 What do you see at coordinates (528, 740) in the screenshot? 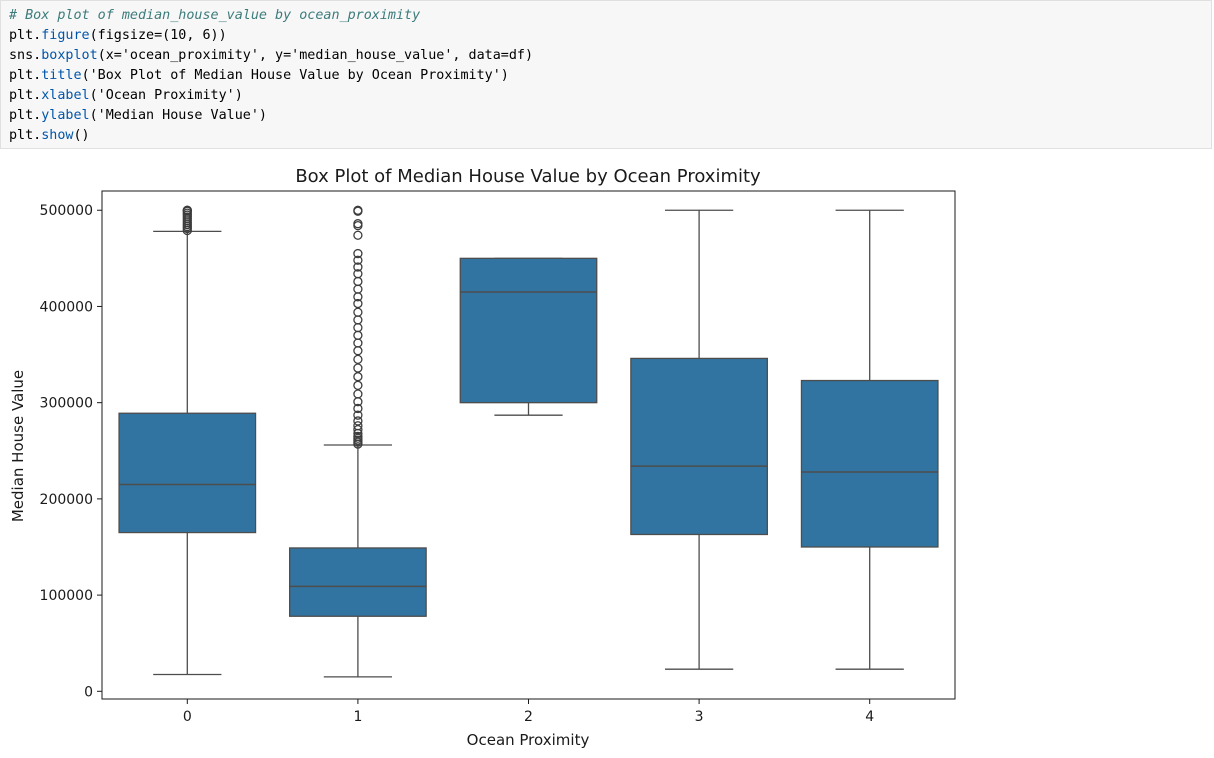
I see `x-axis-label: Ocean Proximity` at bounding box center [528, 740].